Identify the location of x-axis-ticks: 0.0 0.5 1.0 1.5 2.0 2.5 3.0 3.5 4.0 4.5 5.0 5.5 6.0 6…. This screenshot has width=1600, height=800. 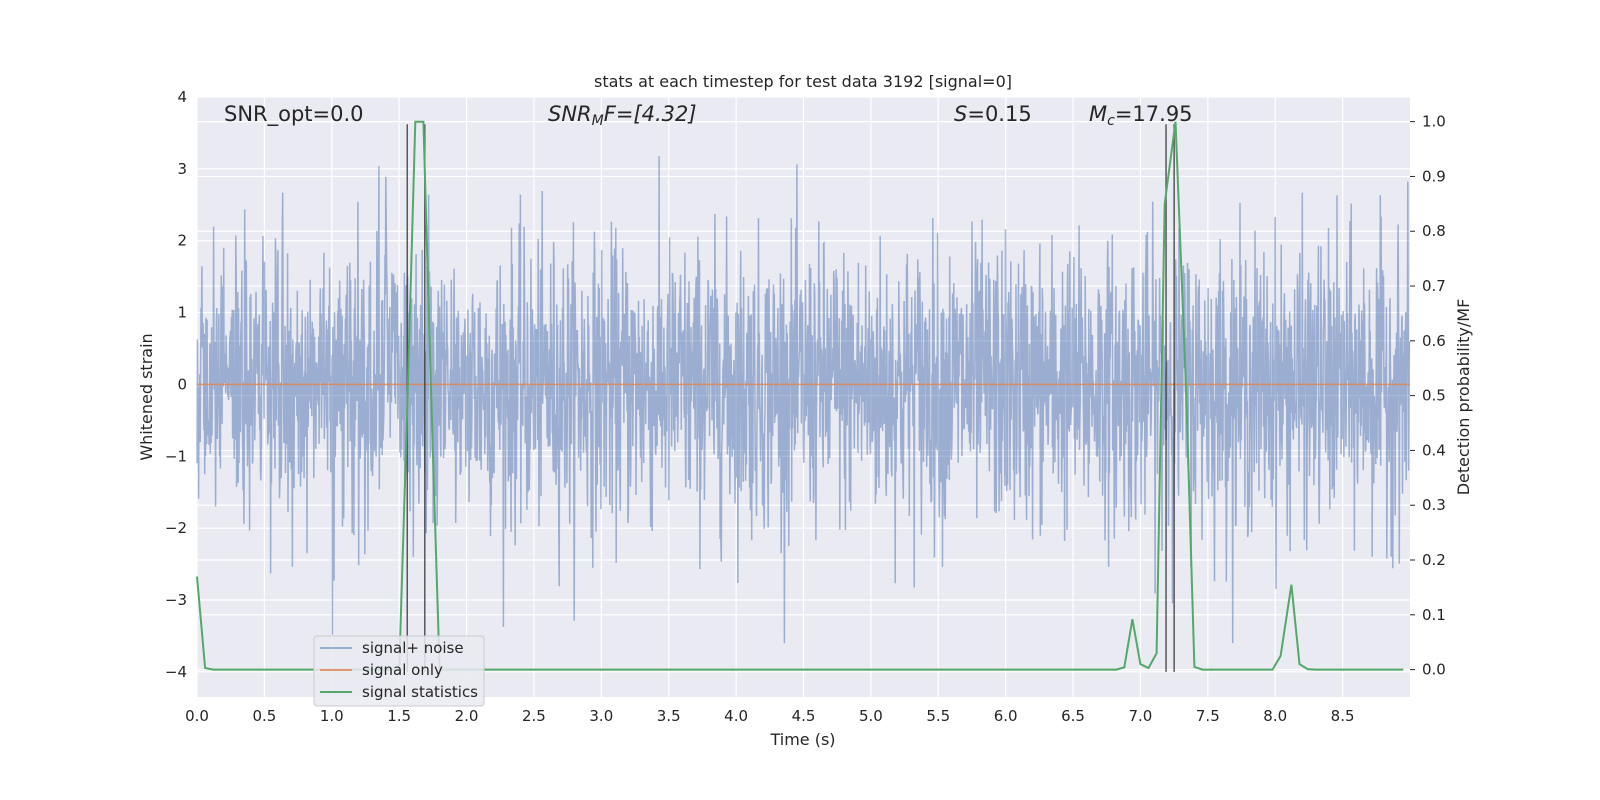
(769, 716).